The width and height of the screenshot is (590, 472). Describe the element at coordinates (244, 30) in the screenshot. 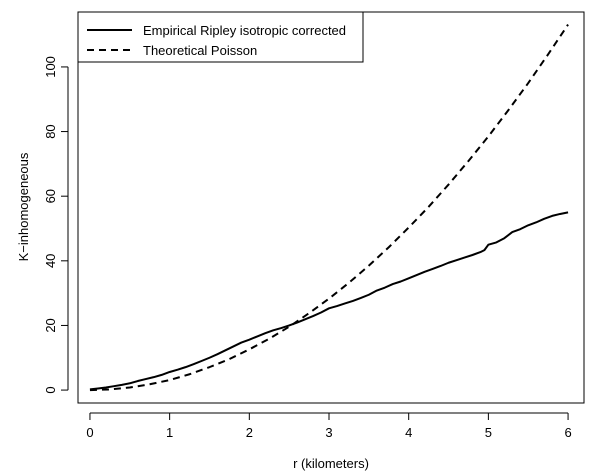

I see `legend-label-empirical: Empirical Ripley isotropic corrected` at that location.